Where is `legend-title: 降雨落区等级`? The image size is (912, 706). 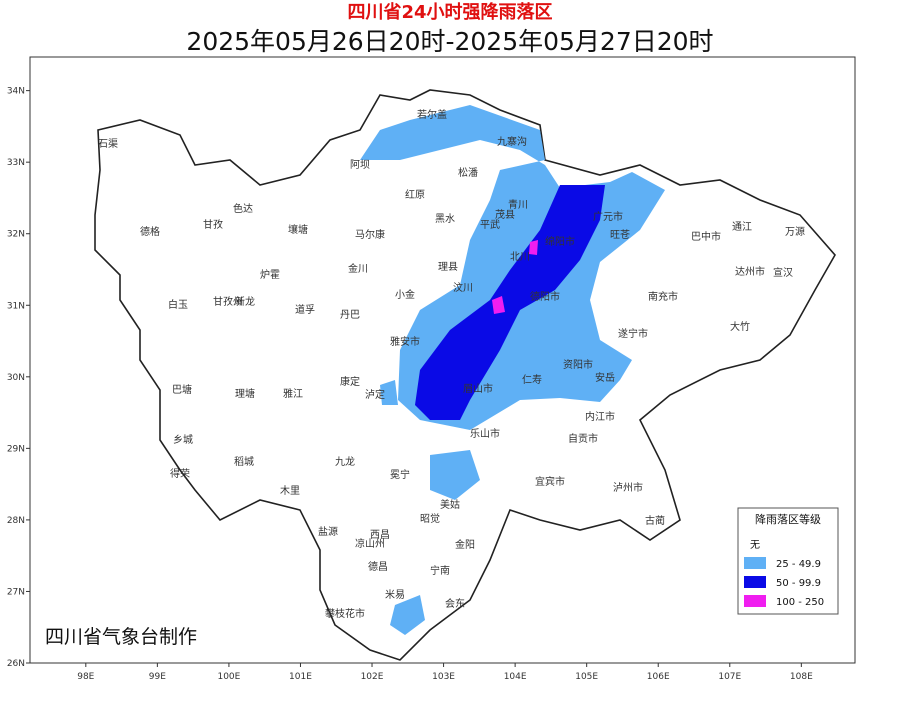 legend-title: 降雨落区等级 is located at coordinates (788, 519).